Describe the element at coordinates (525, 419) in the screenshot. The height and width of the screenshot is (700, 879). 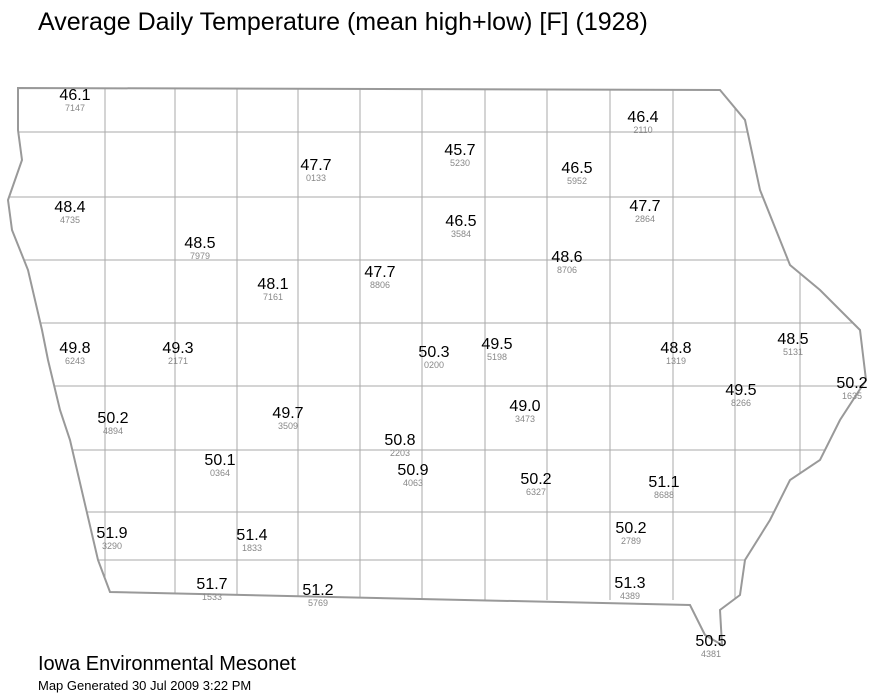
I see `station-id: 3473` at that location.